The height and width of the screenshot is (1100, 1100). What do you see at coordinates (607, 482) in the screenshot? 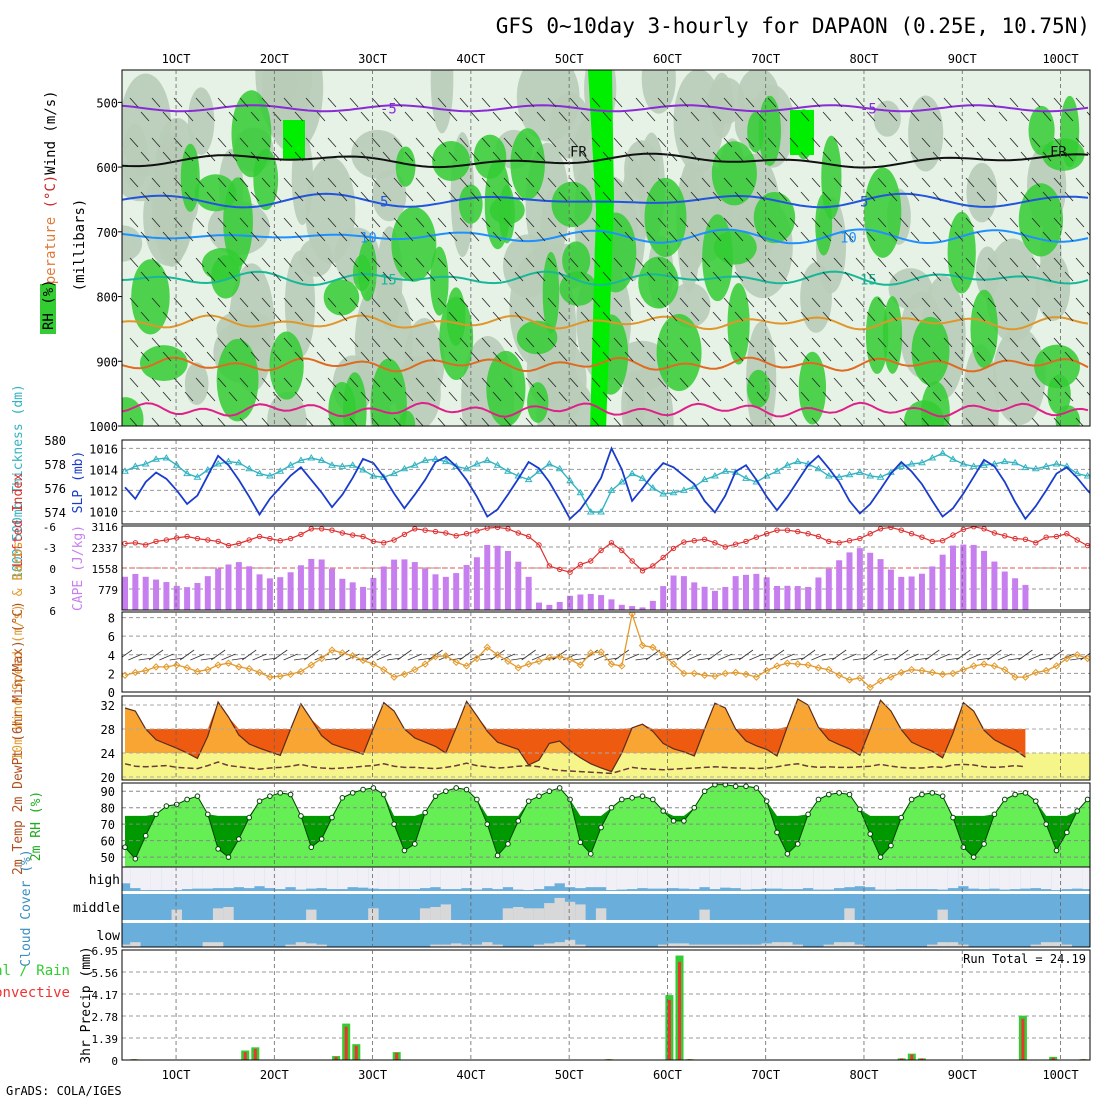
I see `thickness-line` at bounding box center [607, 482].